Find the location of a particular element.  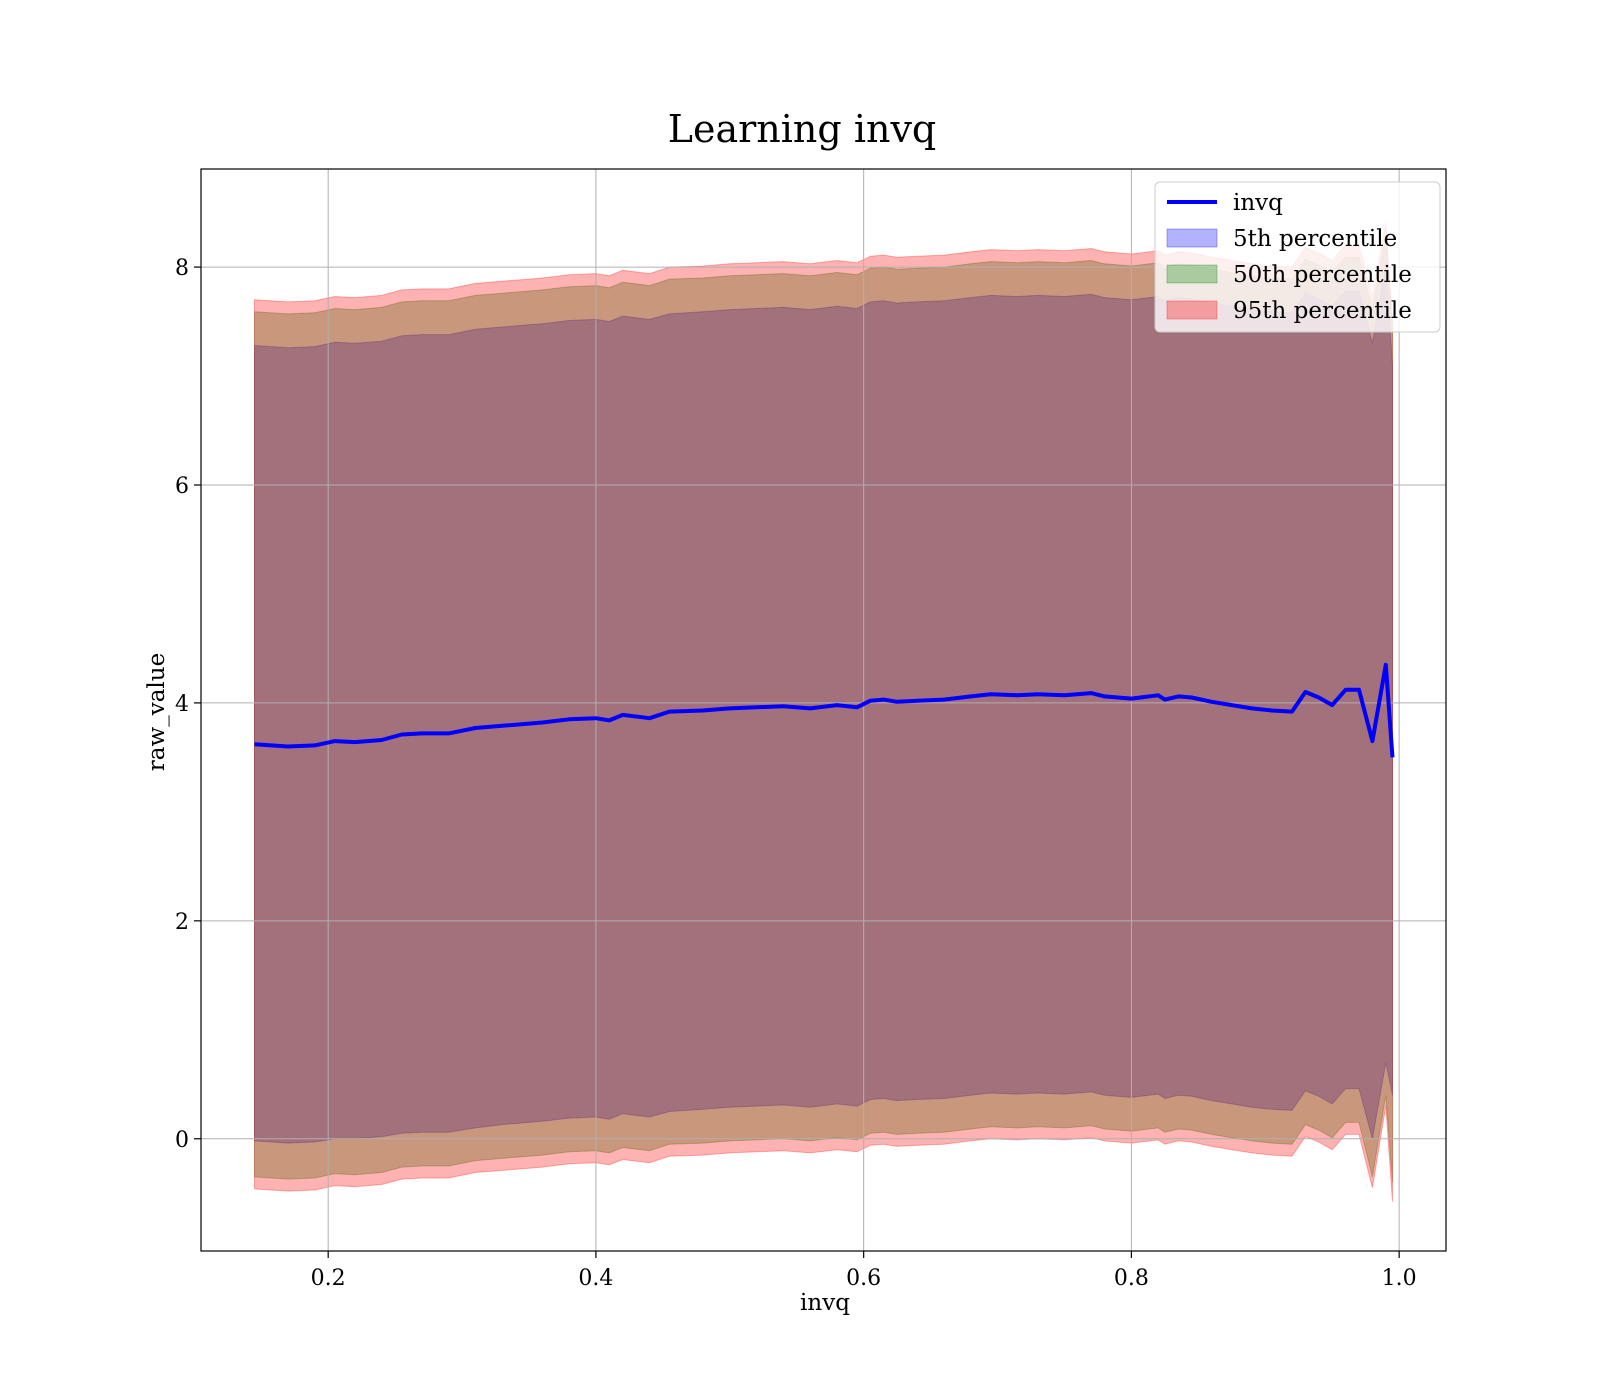

series-line-invq is located at coordinates (824, 710).